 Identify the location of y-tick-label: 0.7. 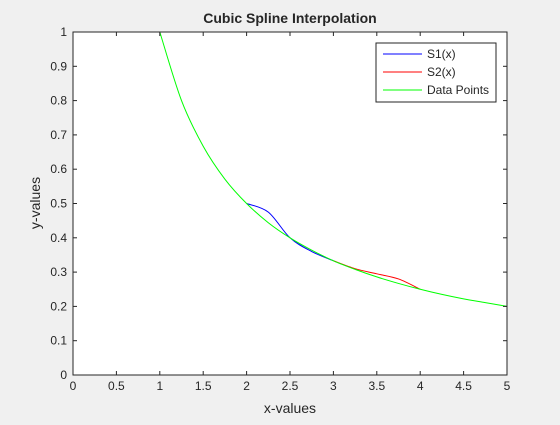
(58, 135).